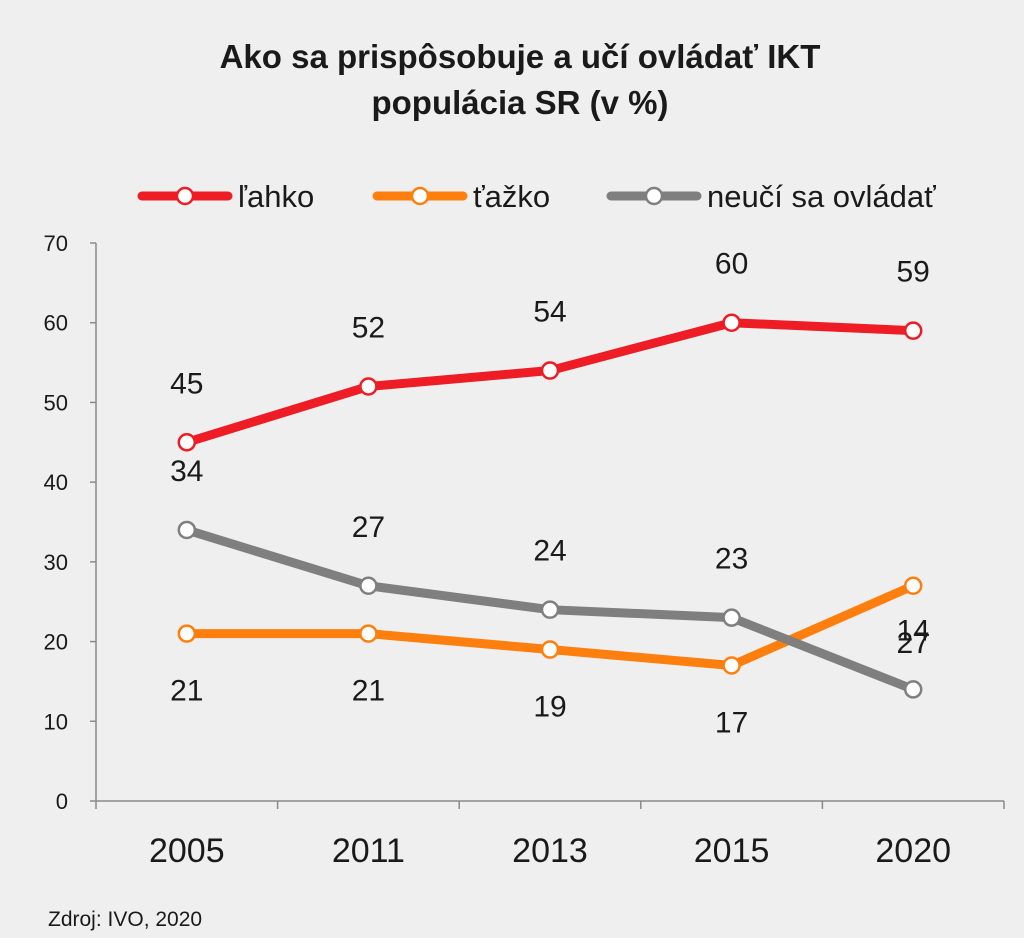  I want to click on y-tick-label: 70, so click(56, 243).